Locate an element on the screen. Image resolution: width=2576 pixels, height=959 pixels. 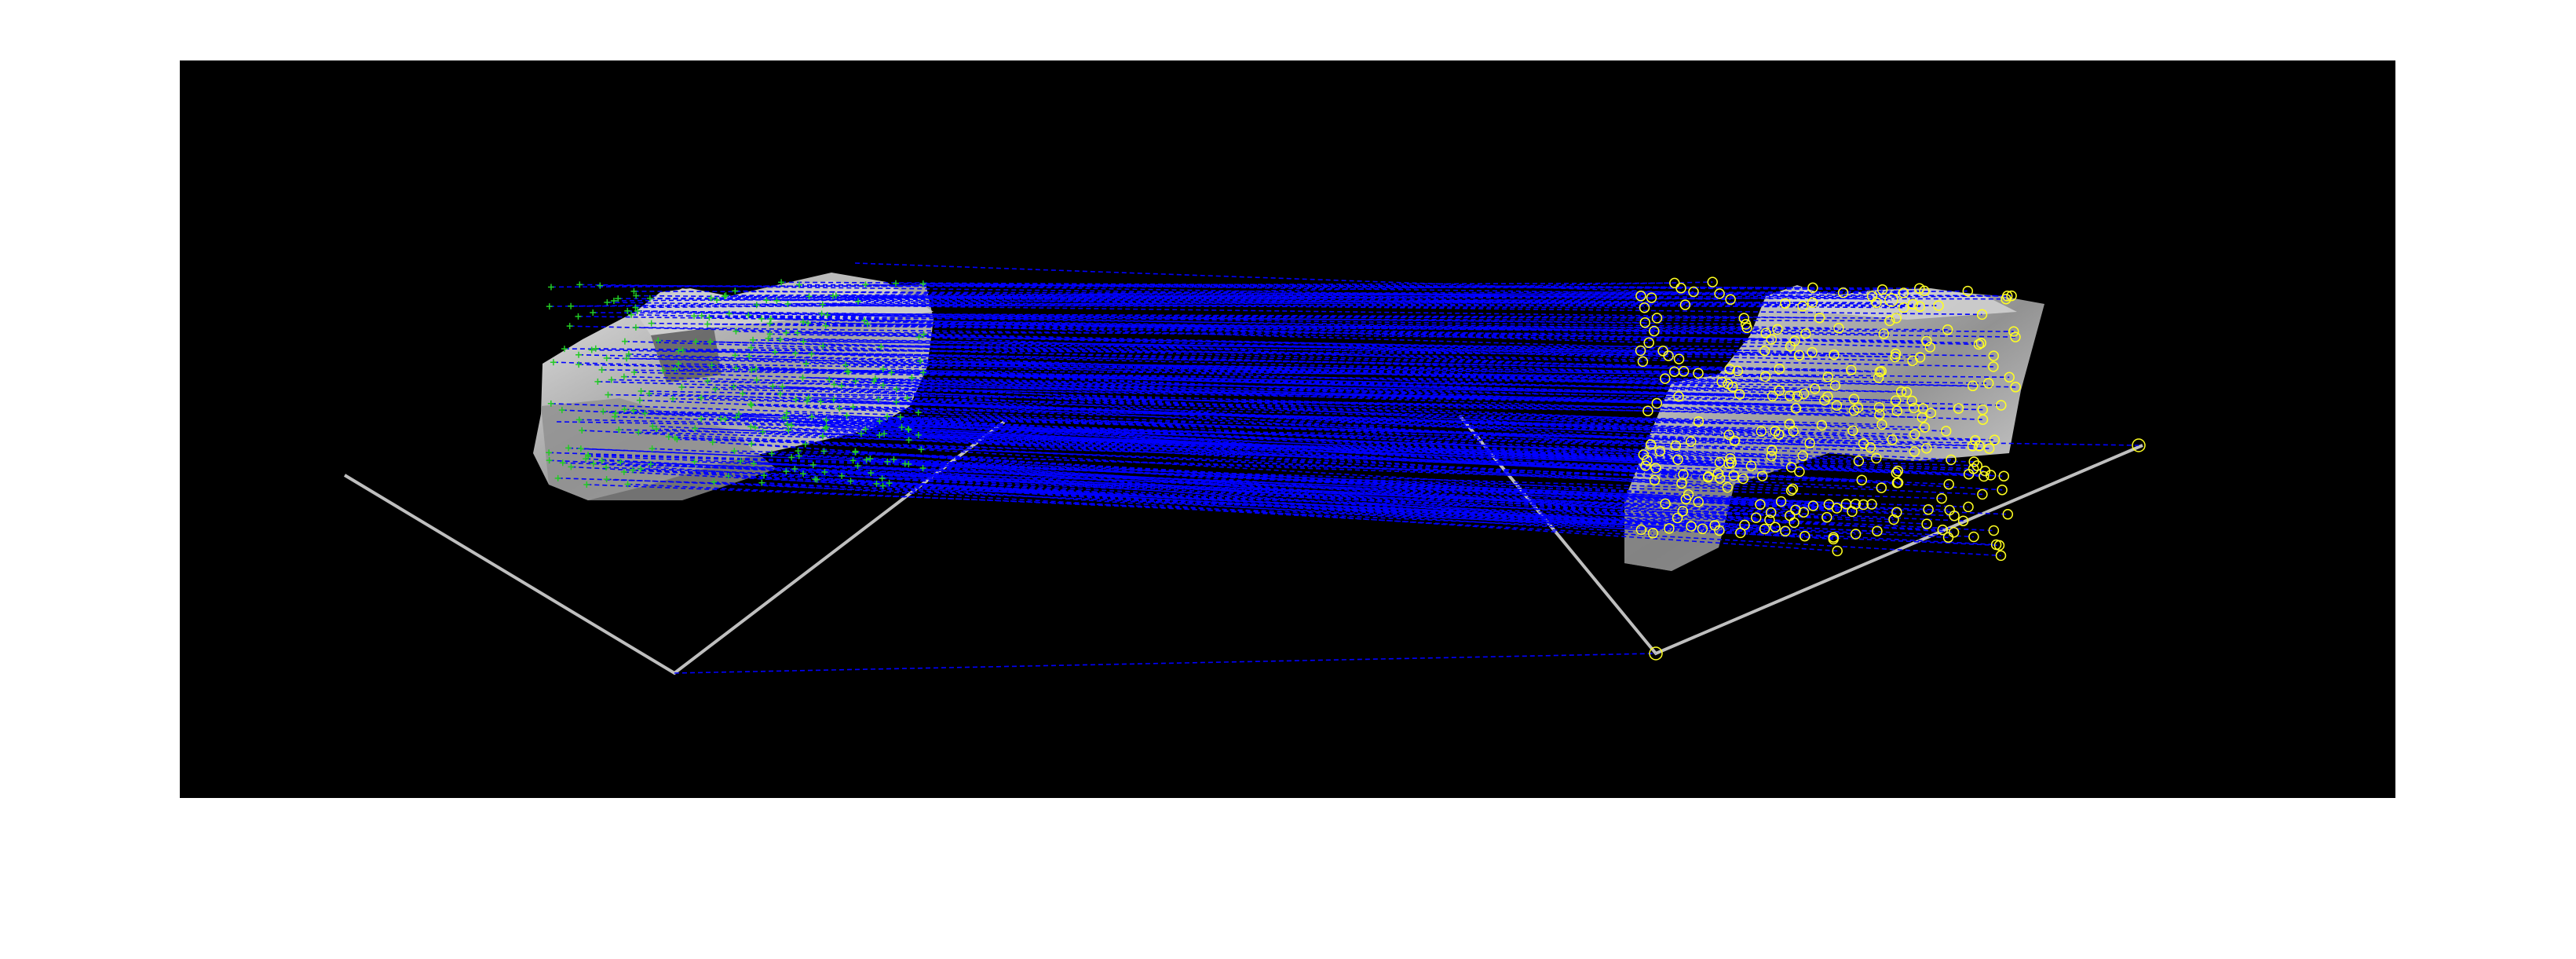
right-cloud-roof is located at coordinates (1891, 302).